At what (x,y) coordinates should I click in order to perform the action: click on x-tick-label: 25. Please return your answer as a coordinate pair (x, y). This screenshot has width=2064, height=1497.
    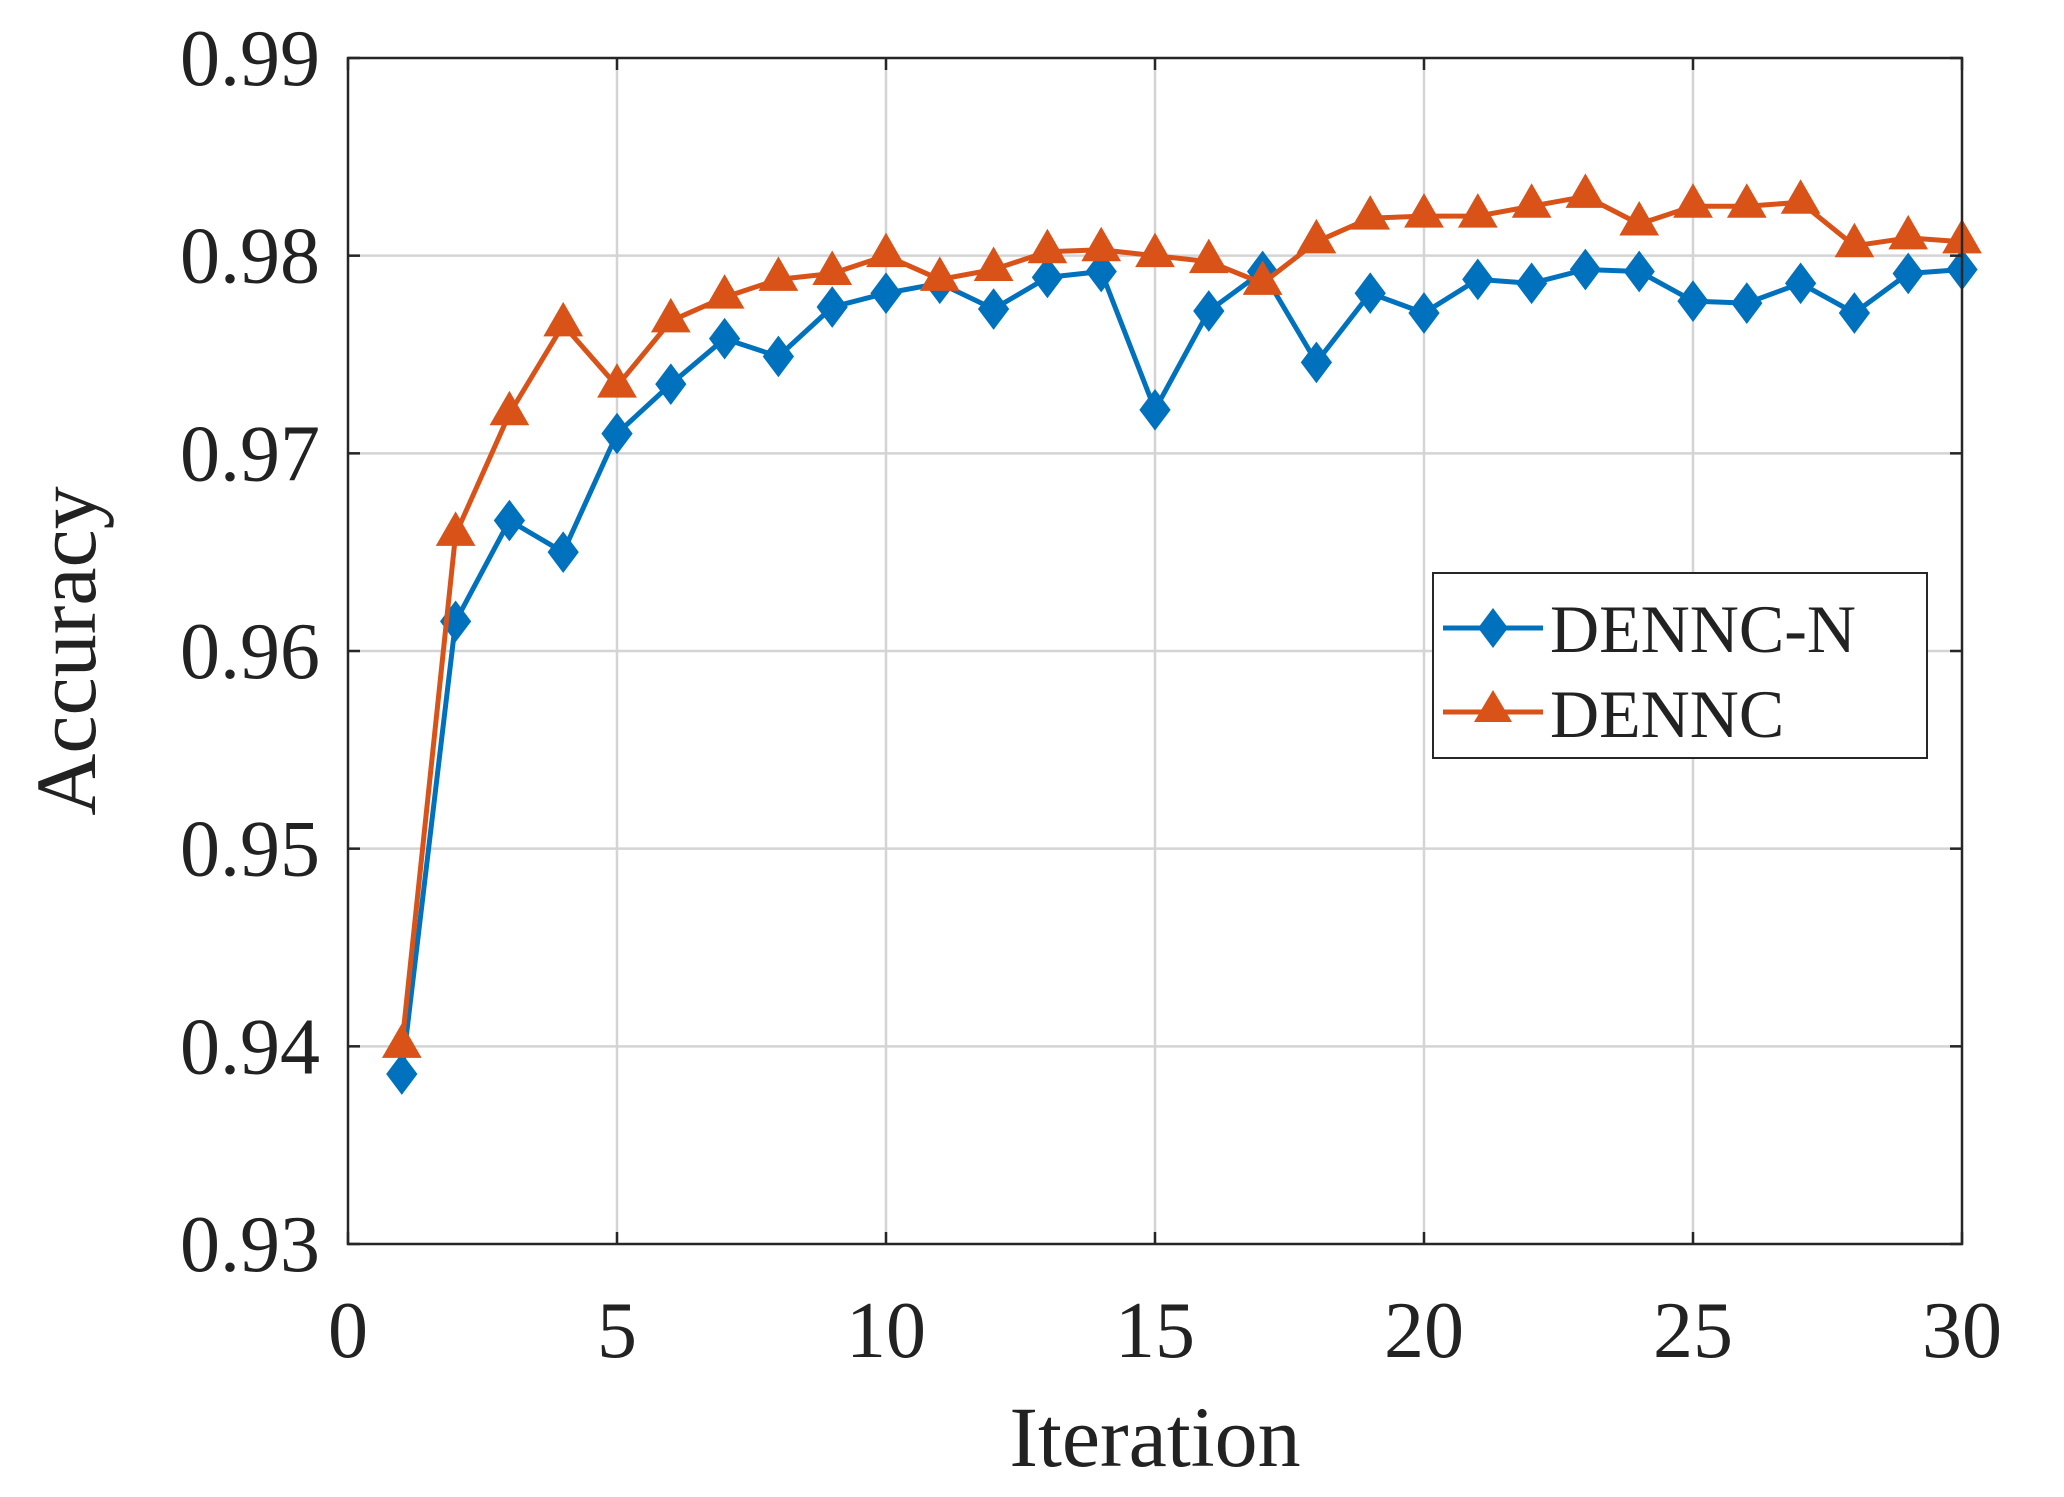
    Looking at the image, I should click on (1693, 1331).